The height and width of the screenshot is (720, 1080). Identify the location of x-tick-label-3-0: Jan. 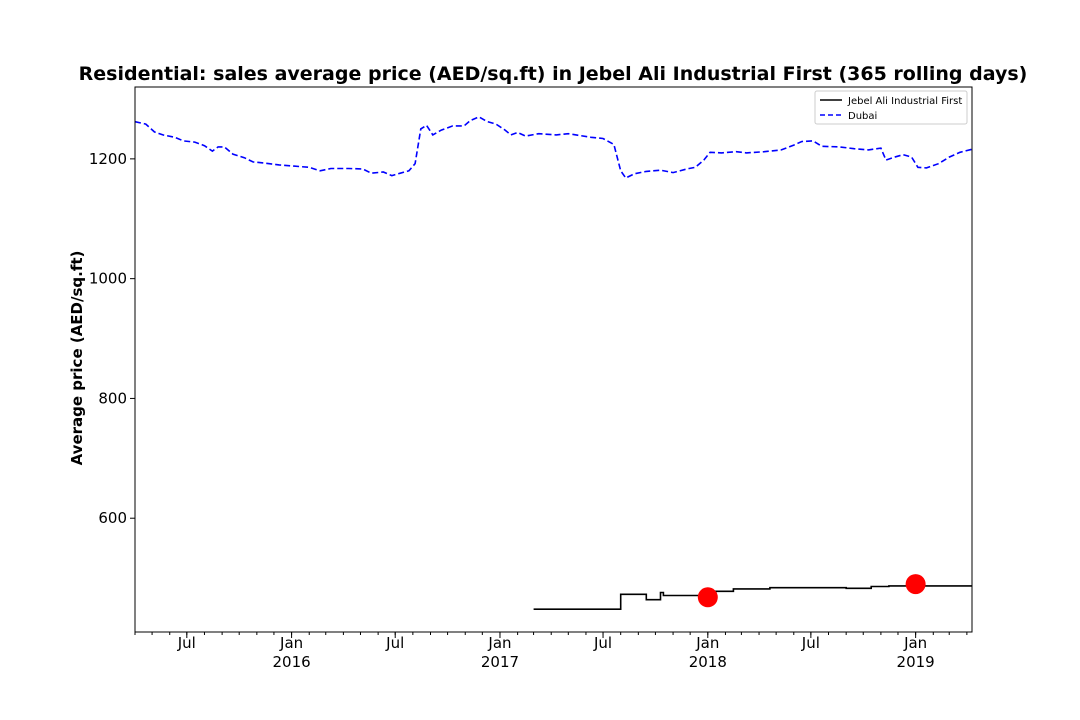
(499, 643).